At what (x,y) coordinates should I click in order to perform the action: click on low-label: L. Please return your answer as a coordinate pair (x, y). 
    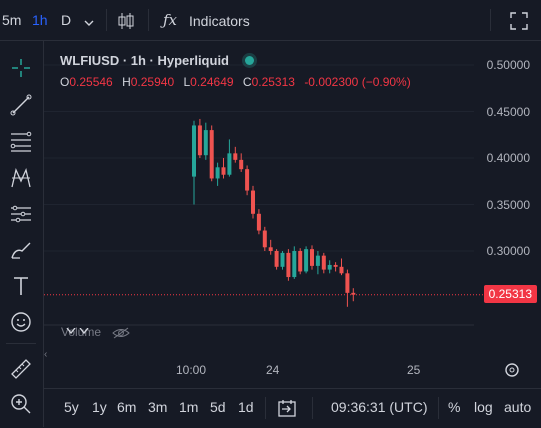
    Looking at the image, I should click on (187, 82).